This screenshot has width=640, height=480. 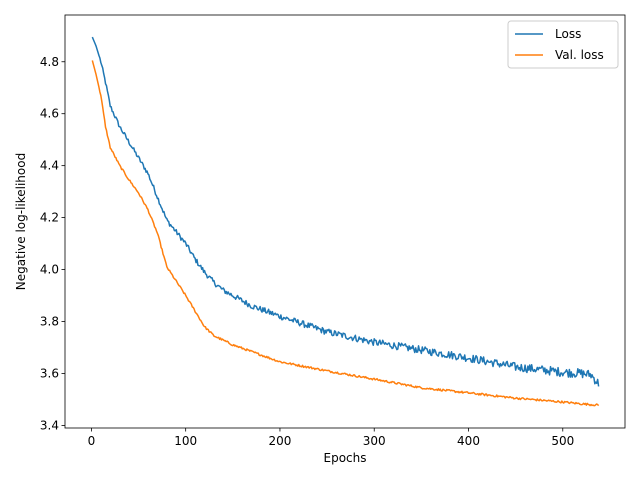 I want to click on y-tick-label: 4.2, so click(x=49, y=218).